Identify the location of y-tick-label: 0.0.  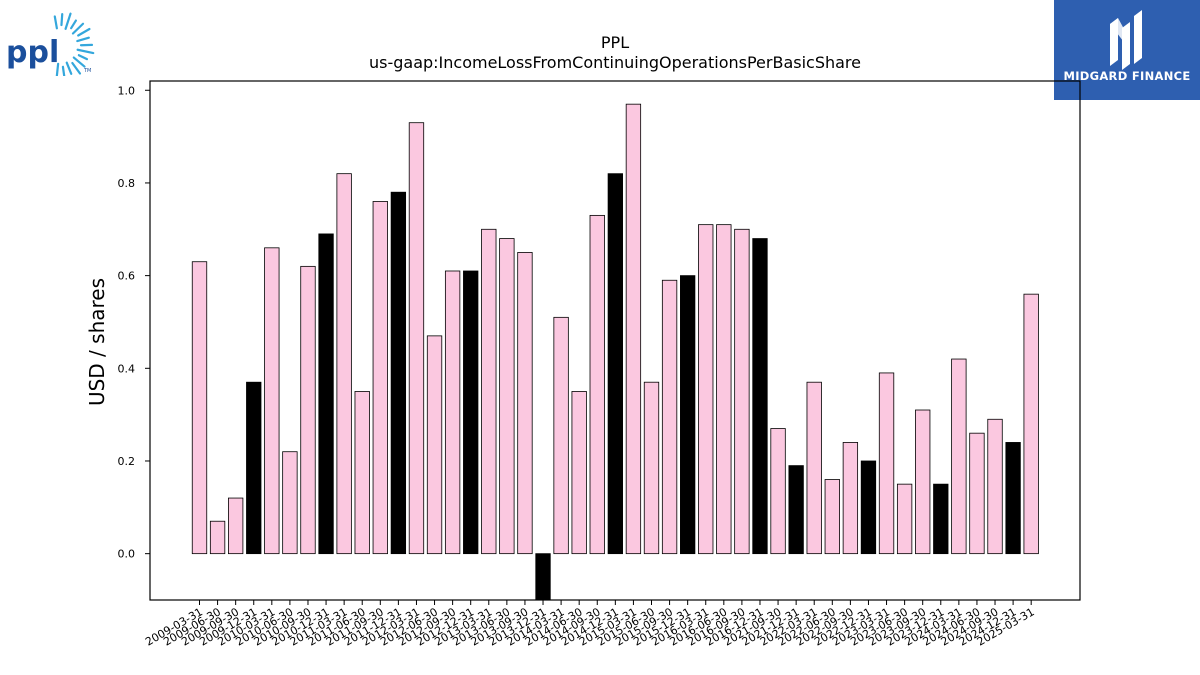
(127, 554).